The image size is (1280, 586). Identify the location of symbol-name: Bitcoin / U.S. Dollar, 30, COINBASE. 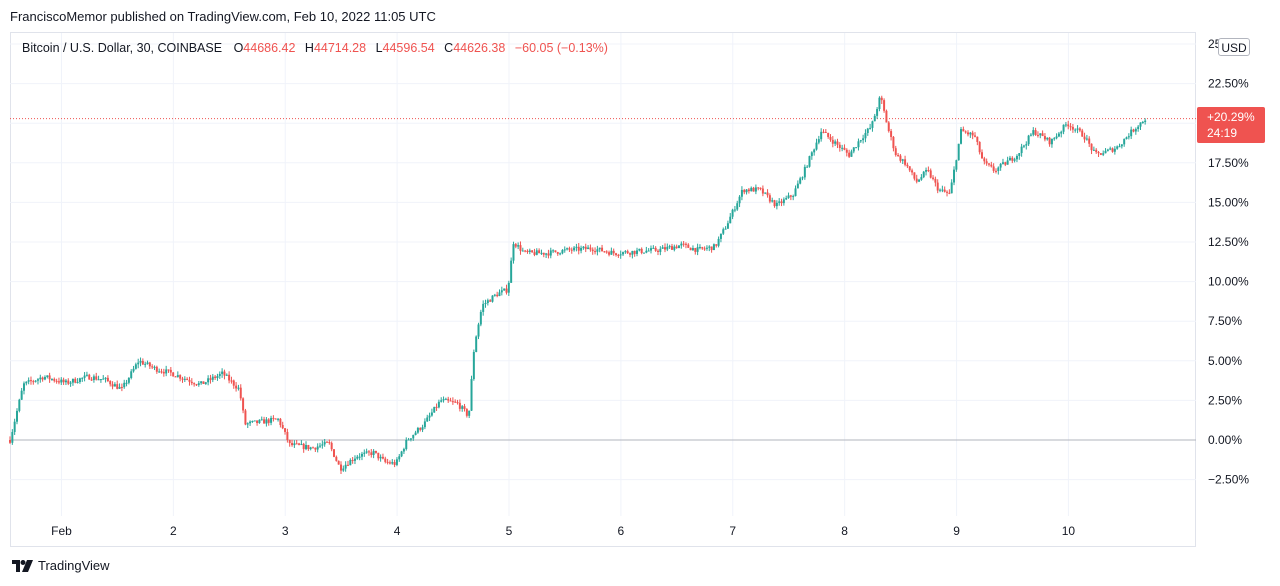
(122, 48).